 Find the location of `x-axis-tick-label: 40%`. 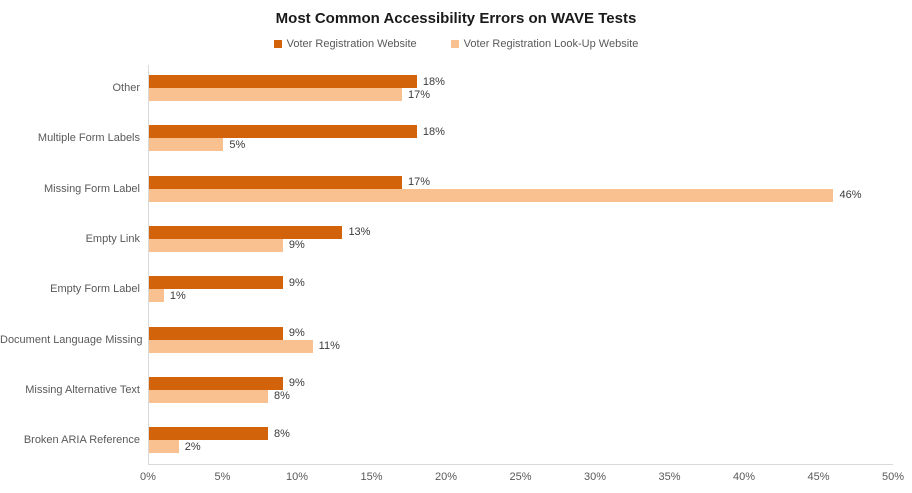

x-axis-tick-label: 40% is located at coordinates (744, 477).